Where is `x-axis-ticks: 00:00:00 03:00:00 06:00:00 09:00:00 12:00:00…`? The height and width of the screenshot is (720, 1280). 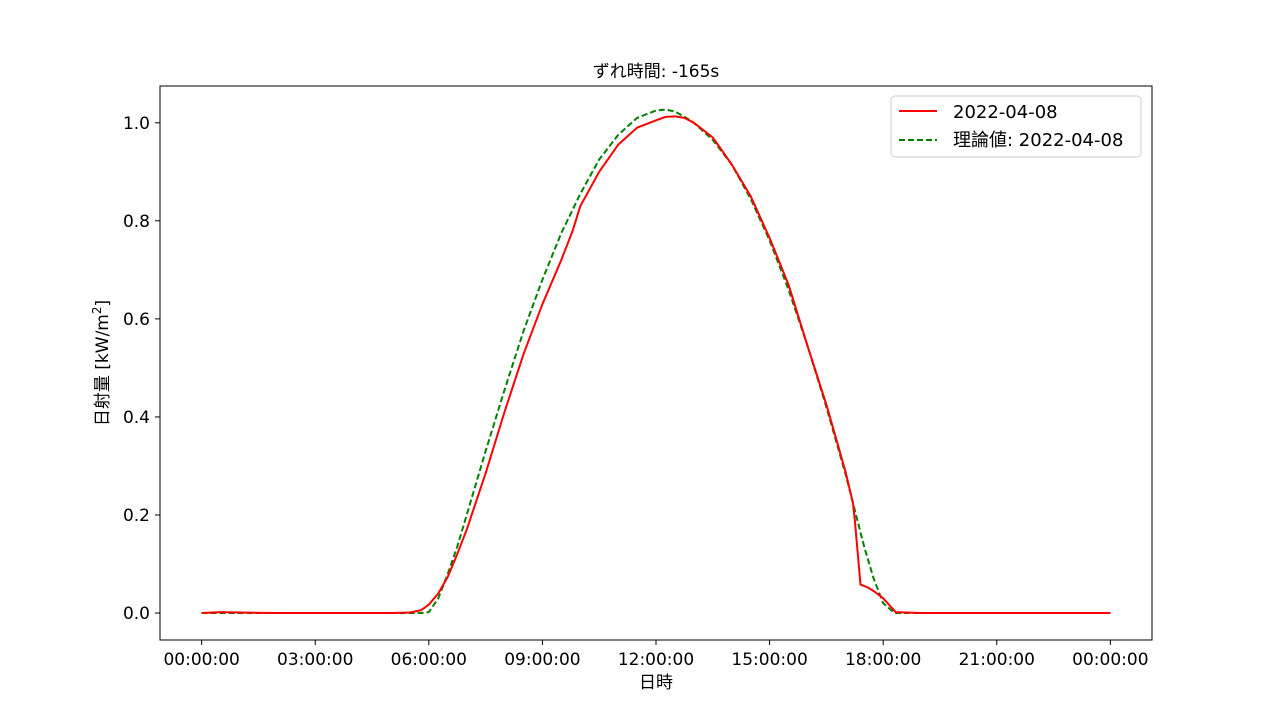 x-axis-ticks: 00:00:00 03:00:00 06:00:00 09:00:00 12:00:00… is located at coordinates (656, 655).